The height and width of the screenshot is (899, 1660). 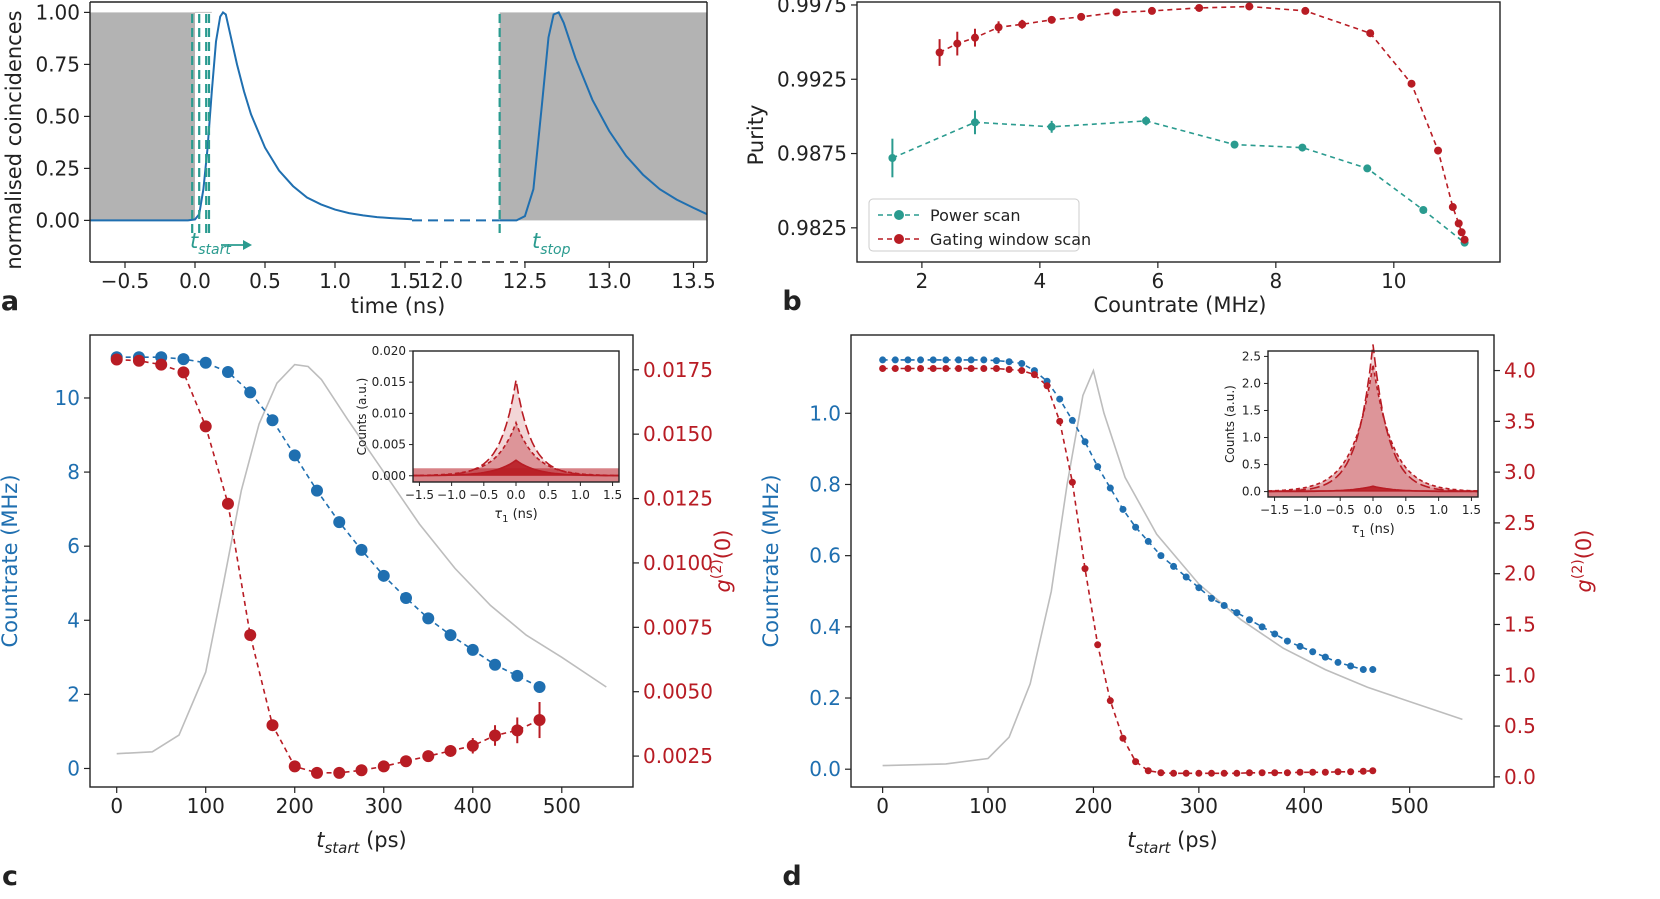 What do you see at coordinates (717, 569) in the screenshot?
I see `g2-sup: (2)` at bounding box center [717, 569].